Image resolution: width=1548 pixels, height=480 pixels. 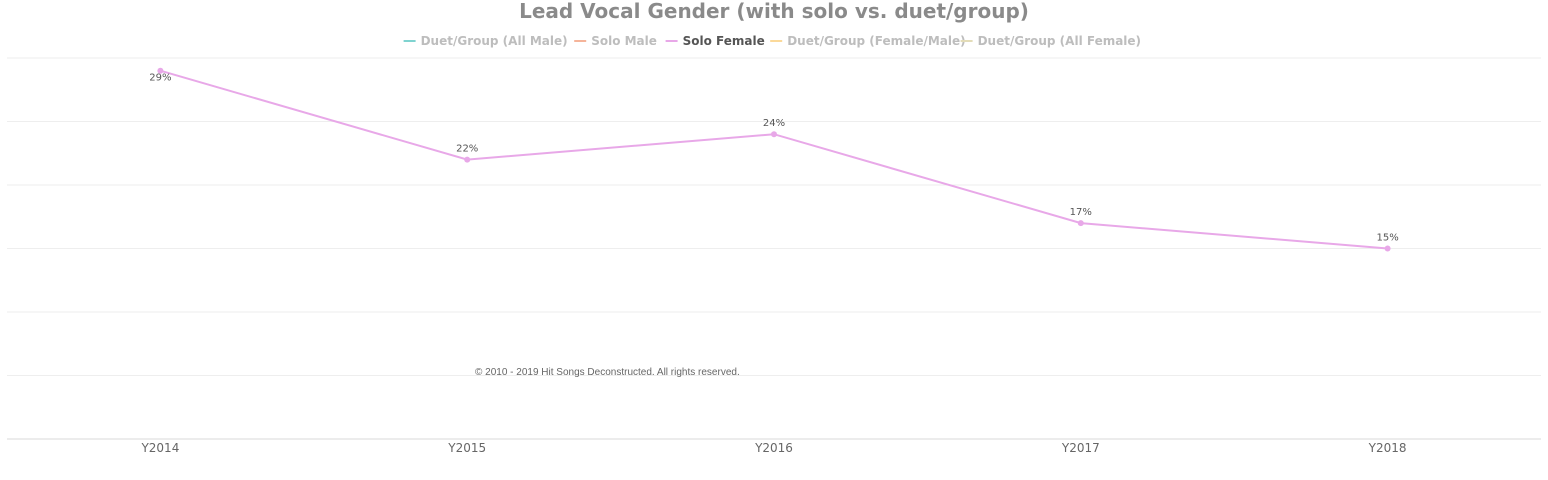 What do you see at coordinates (624, 41) in the screenshot?
I see `legend-label: Solo Male` at bounding box center [624, 41].